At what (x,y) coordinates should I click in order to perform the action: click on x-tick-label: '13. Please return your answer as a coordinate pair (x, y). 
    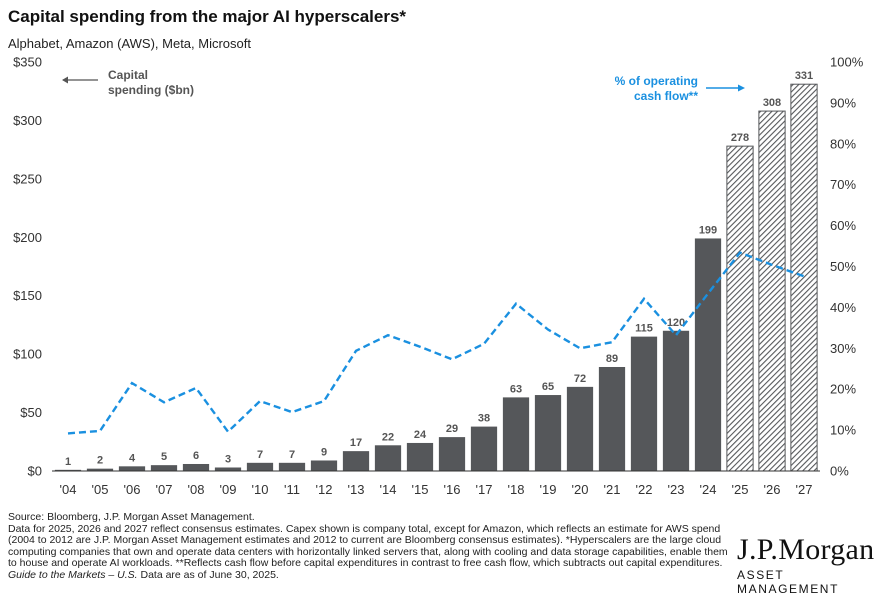
    Looking at the image, I should click on (356, 489).